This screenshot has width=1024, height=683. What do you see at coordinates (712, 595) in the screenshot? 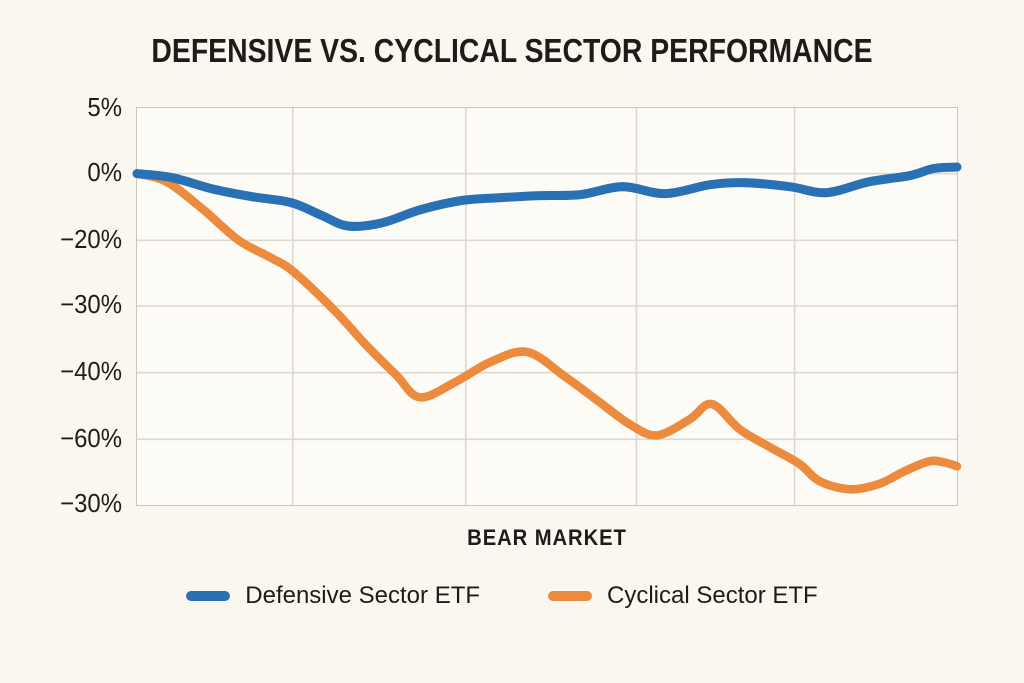
I see `legend-label-cyclical: Cyclical Sector ETF` at bounding box center [712, 595].